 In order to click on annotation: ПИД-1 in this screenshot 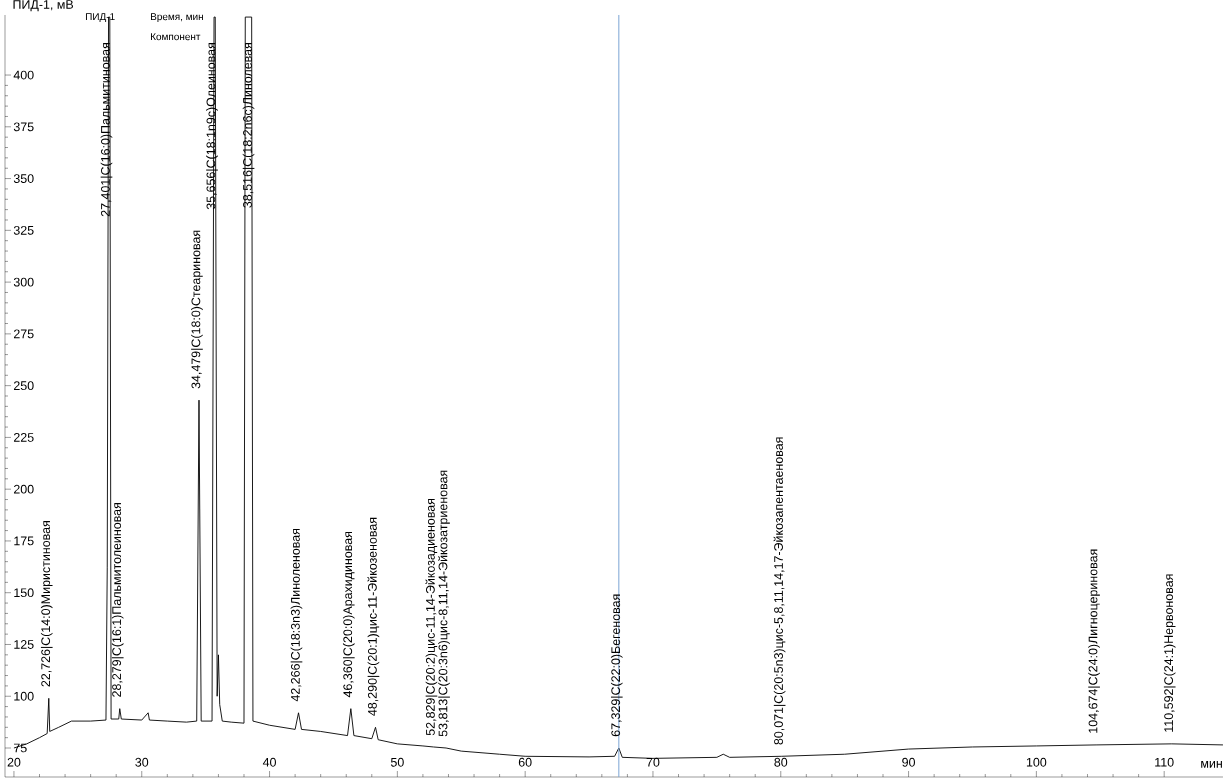, I will do `click(100, 18)`.